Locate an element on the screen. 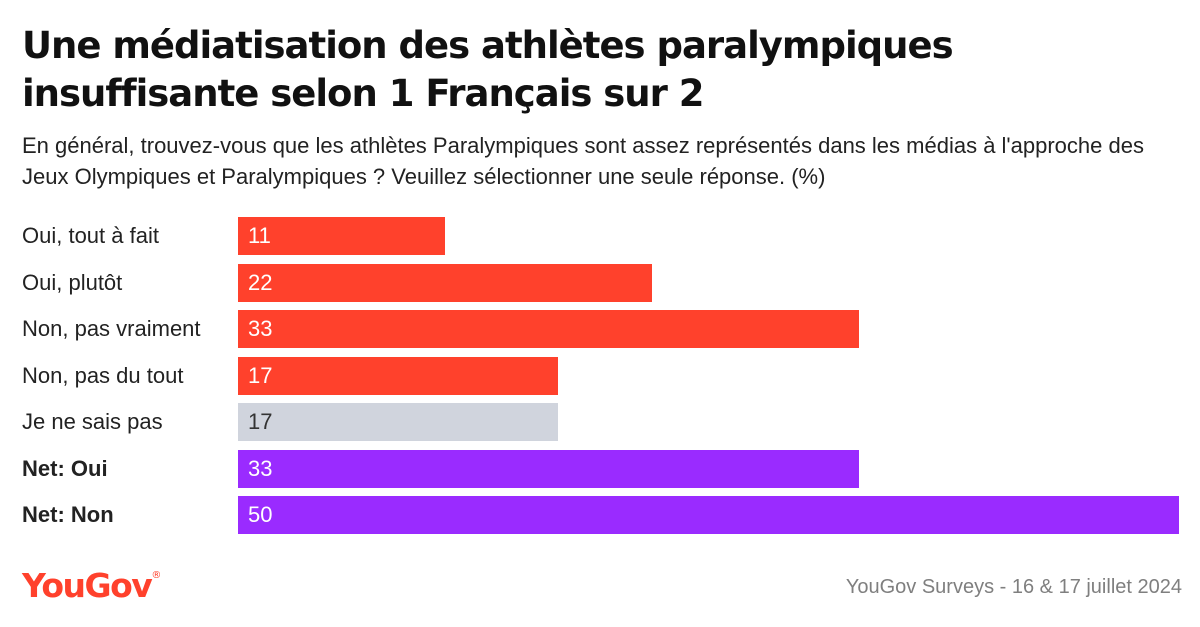 This screenshot has width=1200, height=627. category-label: Oui, plutôt is located at coordinates (72, 282).